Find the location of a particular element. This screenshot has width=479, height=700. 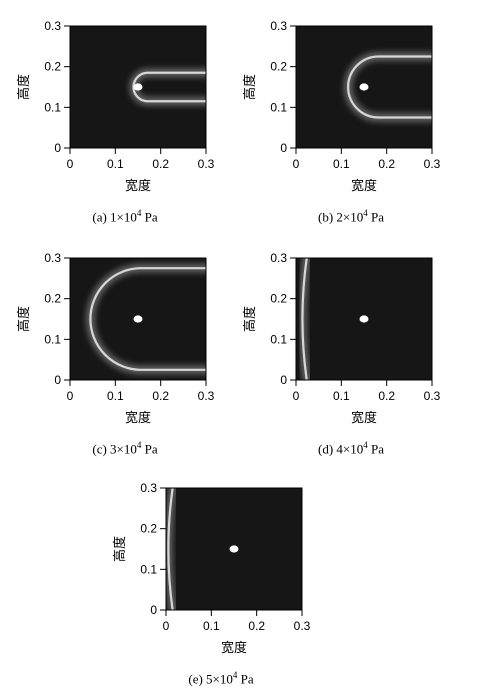

caption-e-unit: Pa is located at coordinates (245, 679).